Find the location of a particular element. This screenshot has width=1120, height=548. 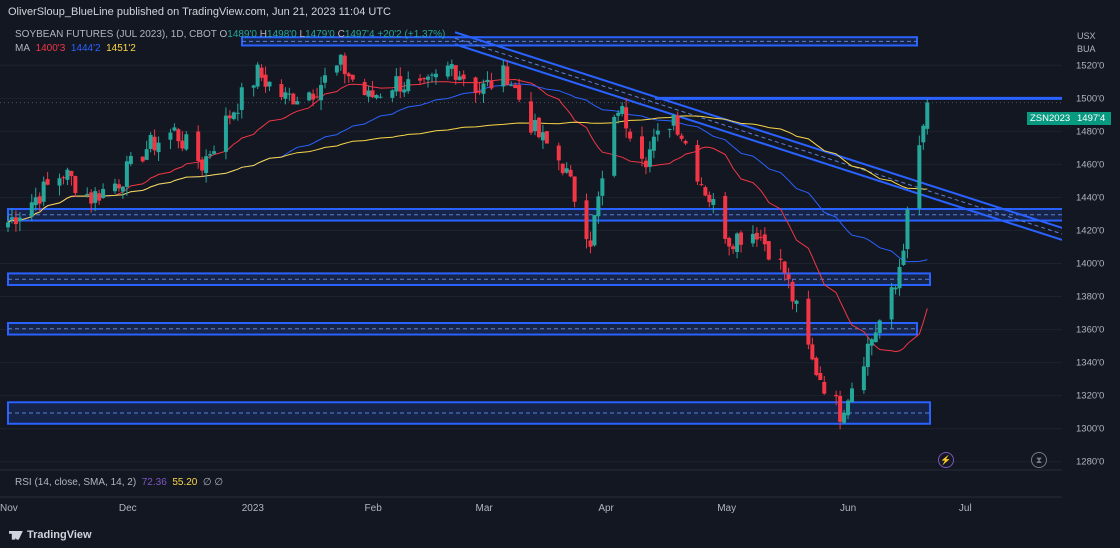

hourglass-icon: ⧗ is located at coordinates (1039, 460).